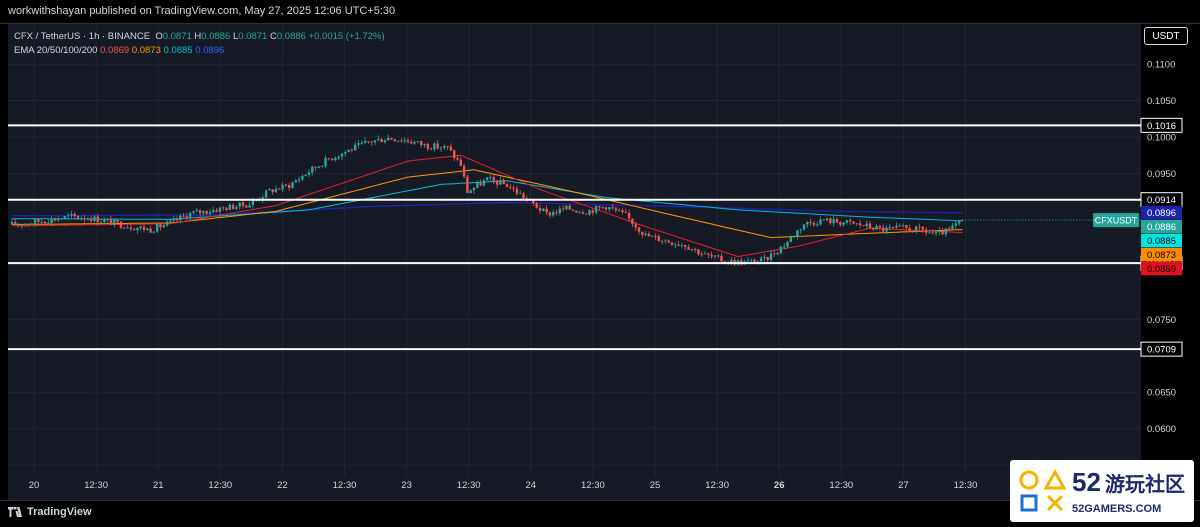  What do you see at coordinates (1166, 36) in the screenshot?
I see `currency-button: USDT` at bounding box center [1166, 36].